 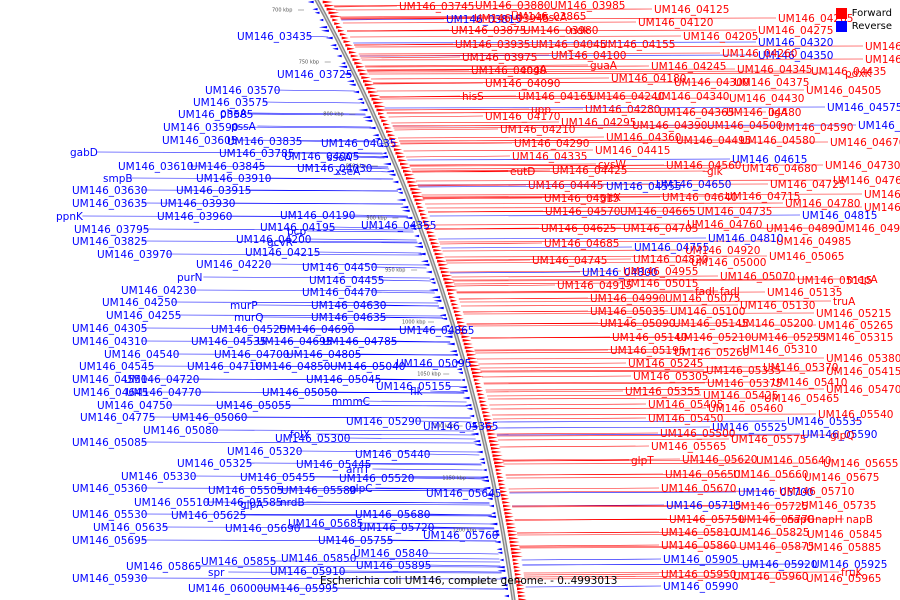 What do you see at coordinates (813, 242) in the screenshot?
I see `forward-gene-label: UM146_04985` at bounding box center [813, 242].